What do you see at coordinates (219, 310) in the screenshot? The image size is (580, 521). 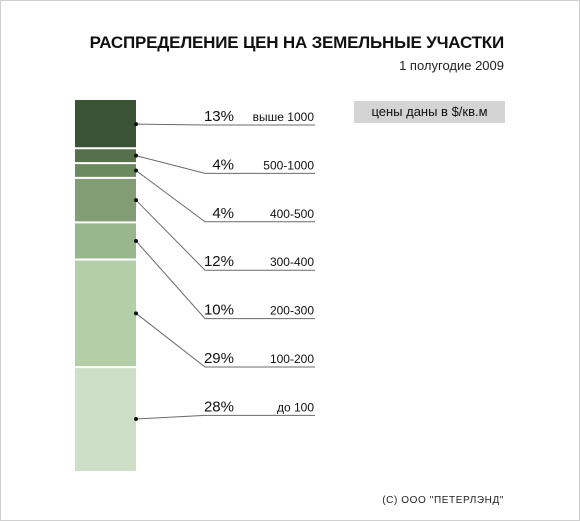 I see `percent-label: 10%` at bounding box center [219, 310].